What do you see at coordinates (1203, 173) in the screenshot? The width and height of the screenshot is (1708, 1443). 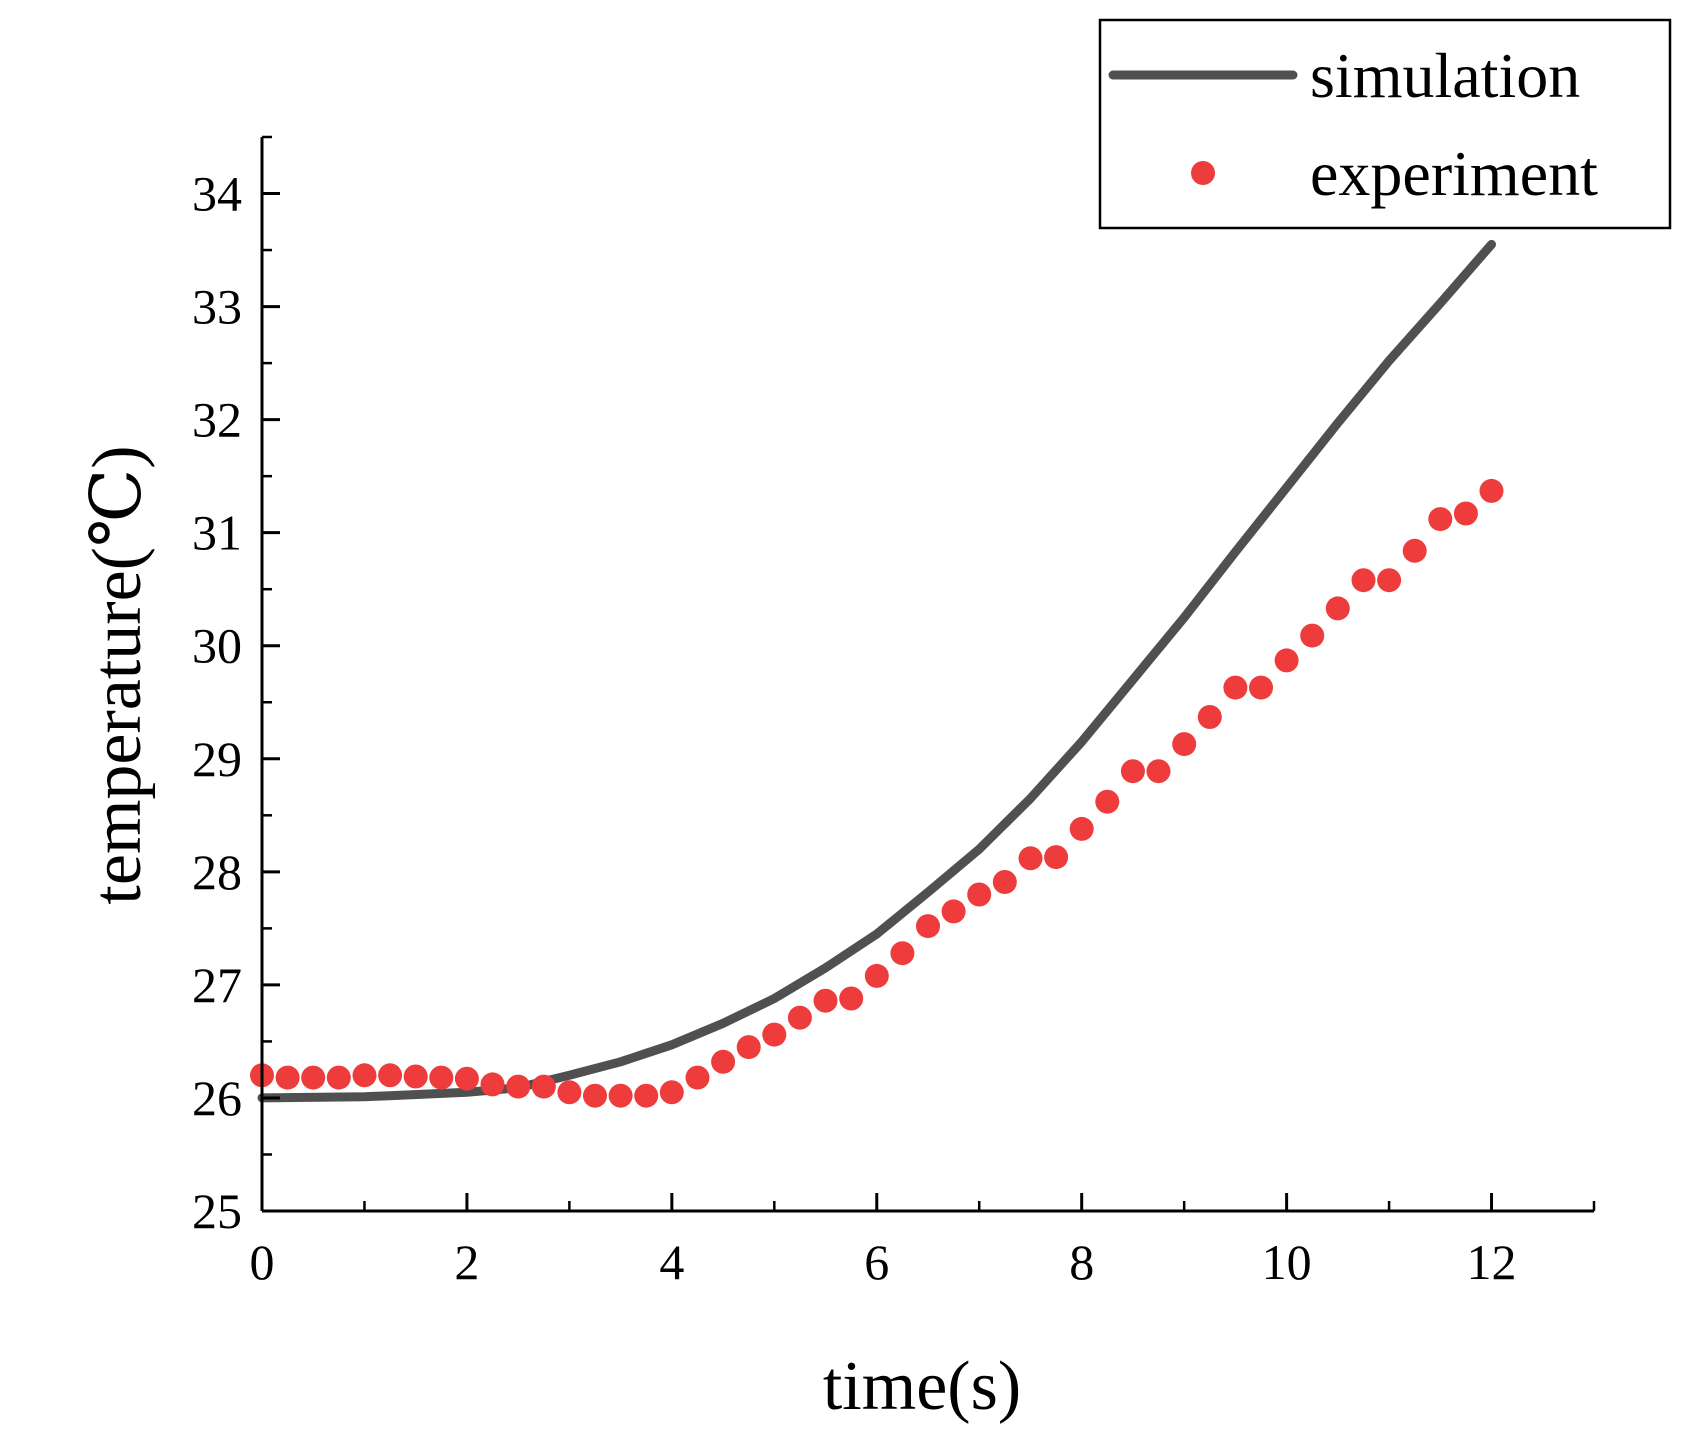 I see `legend-experiment-swatch` at bounding box center [1203, 173].